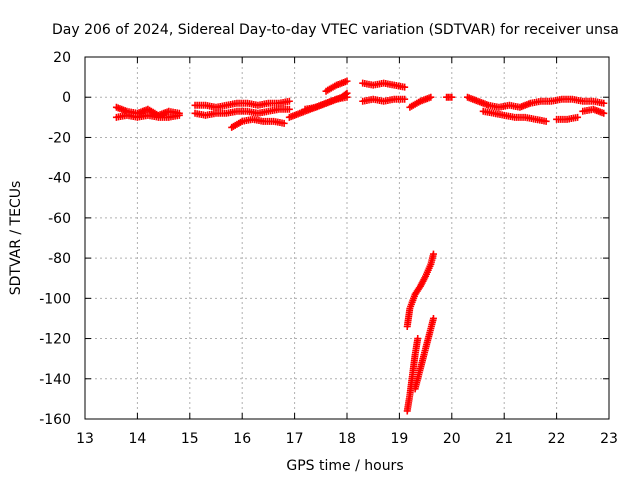 The height and width of the screenshot is (480, 640). I want to click on y-tick-label: -80, so click(59, 259).